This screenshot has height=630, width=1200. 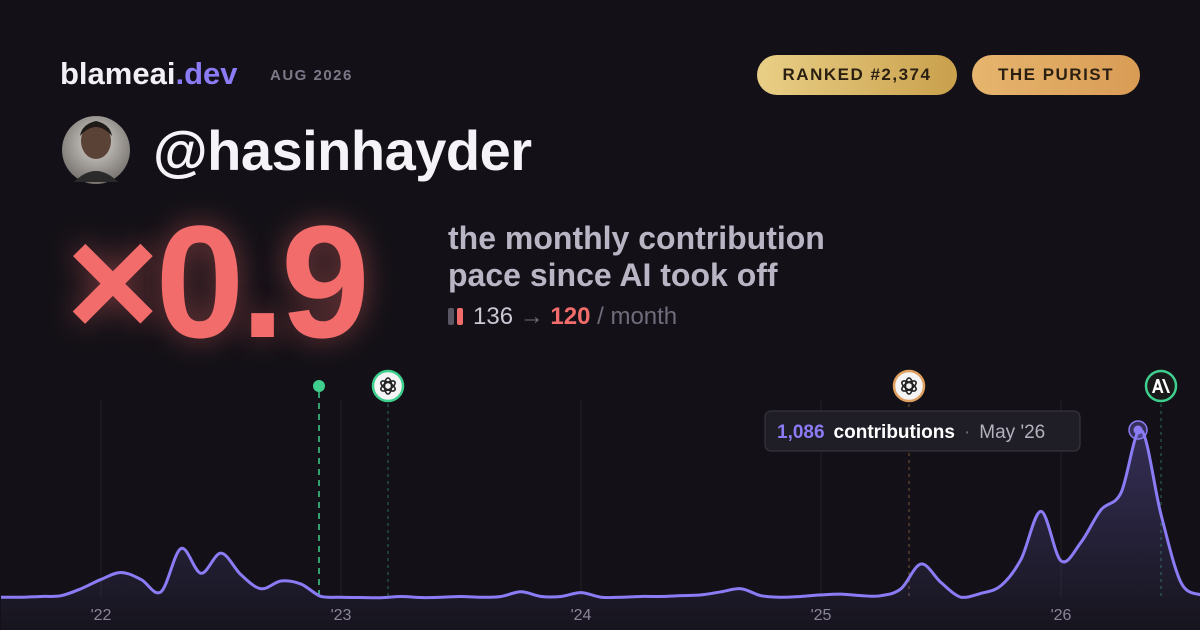 What do you see at coordinates (1138, 430) in the screenshot?
I see `peak-dot` at bounding box center [1138, 430].